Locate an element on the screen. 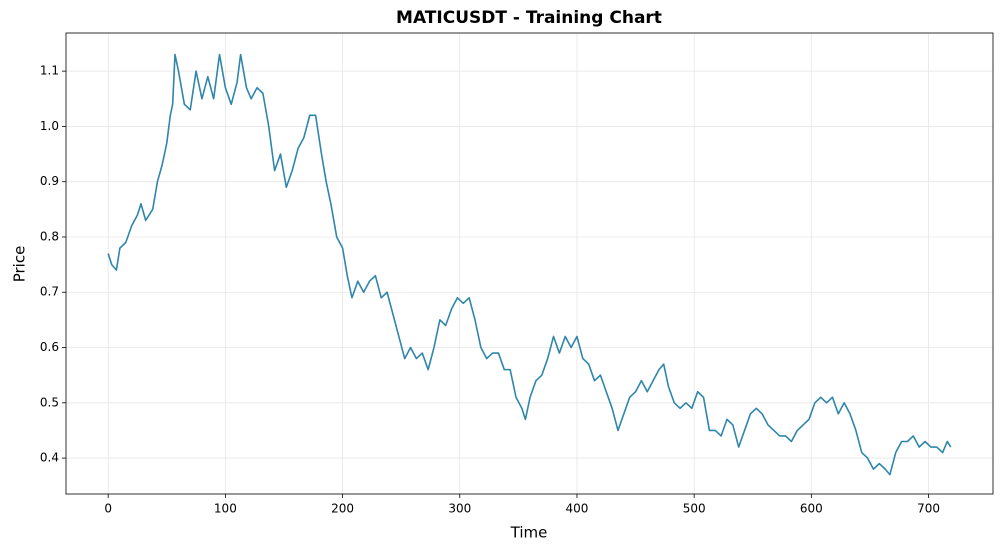 This screenshot has height=552, width=1005. chart-title: MATICUSDT - Training Chart is located at coordinates (529, 18).